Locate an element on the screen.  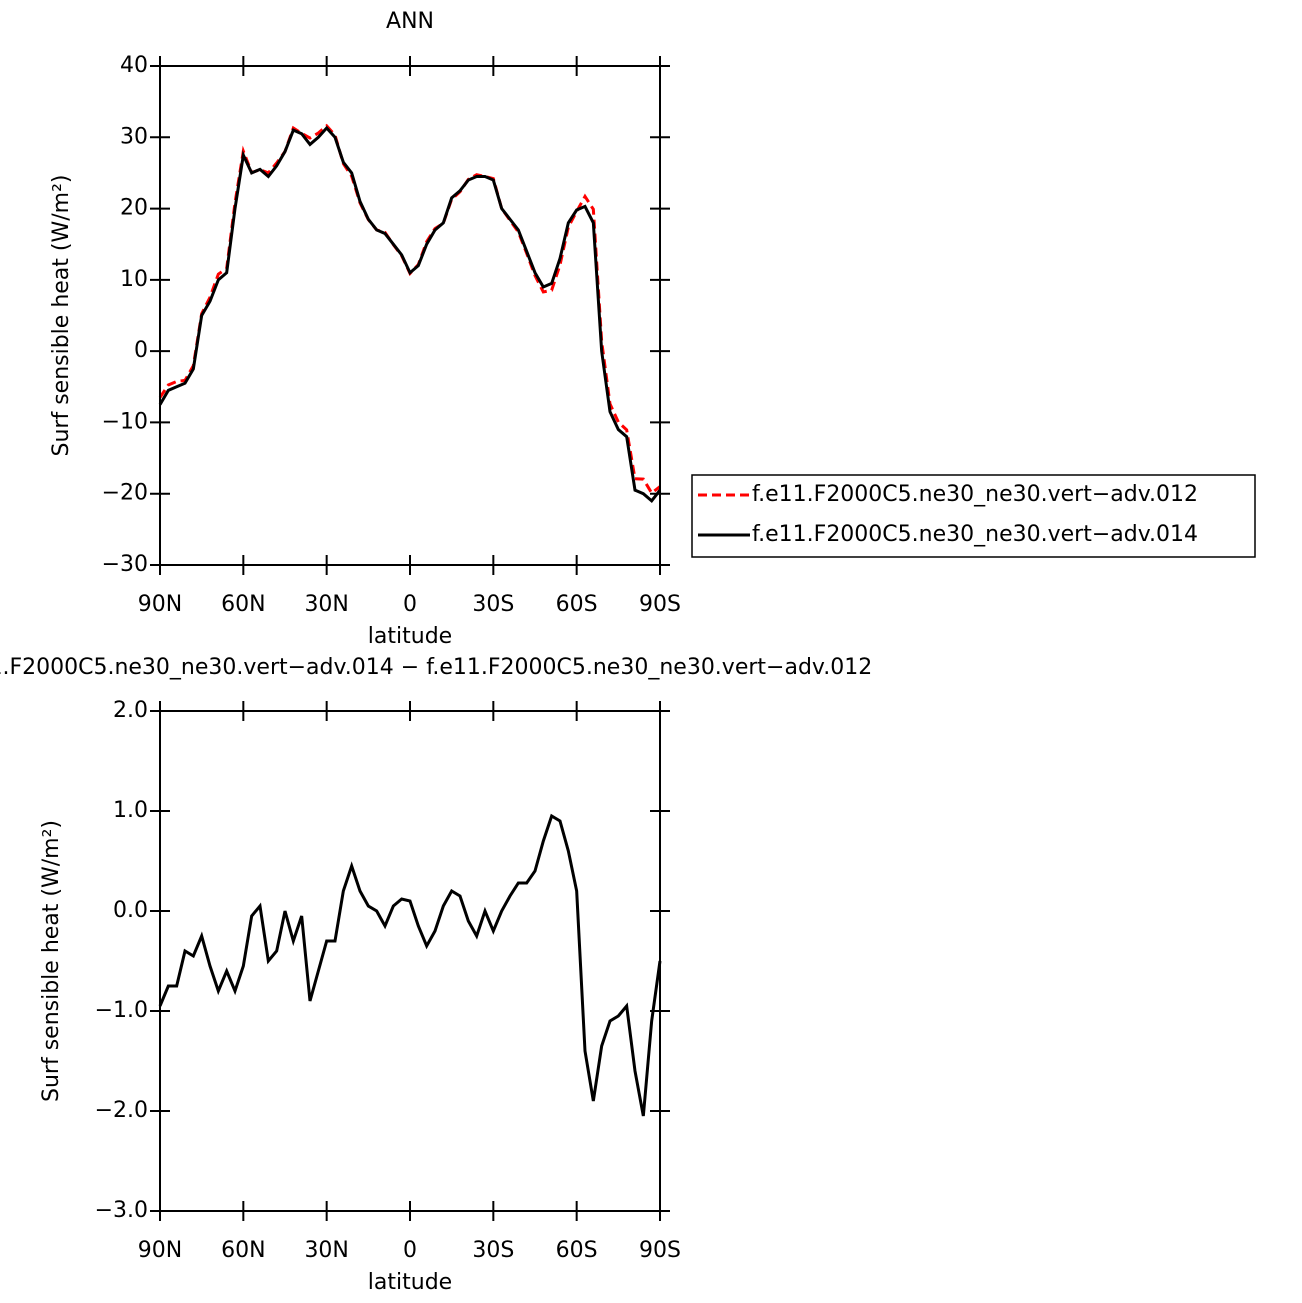
y-tick-label: −10 is located at coordinates (125, 421).